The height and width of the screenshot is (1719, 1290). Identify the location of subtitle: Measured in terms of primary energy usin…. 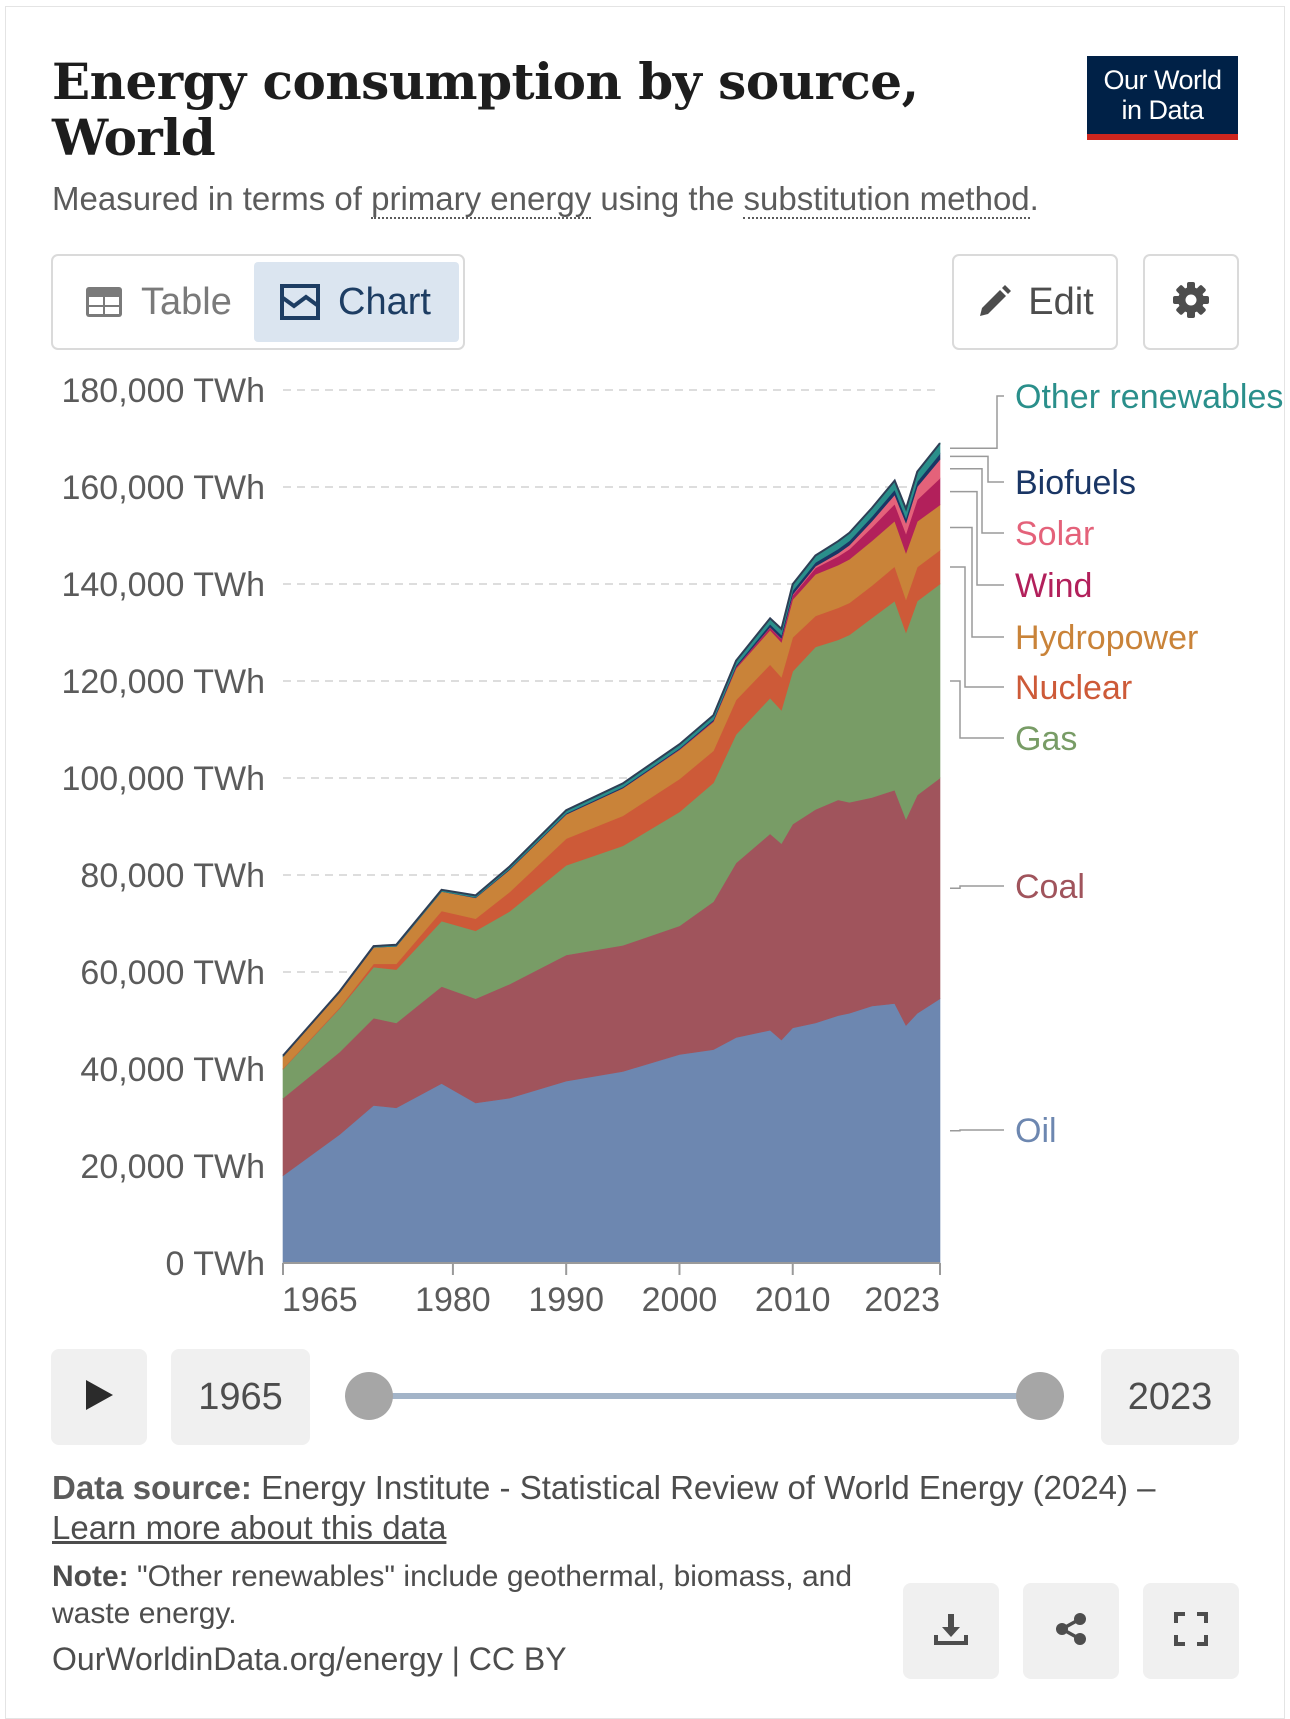
(545, 199).